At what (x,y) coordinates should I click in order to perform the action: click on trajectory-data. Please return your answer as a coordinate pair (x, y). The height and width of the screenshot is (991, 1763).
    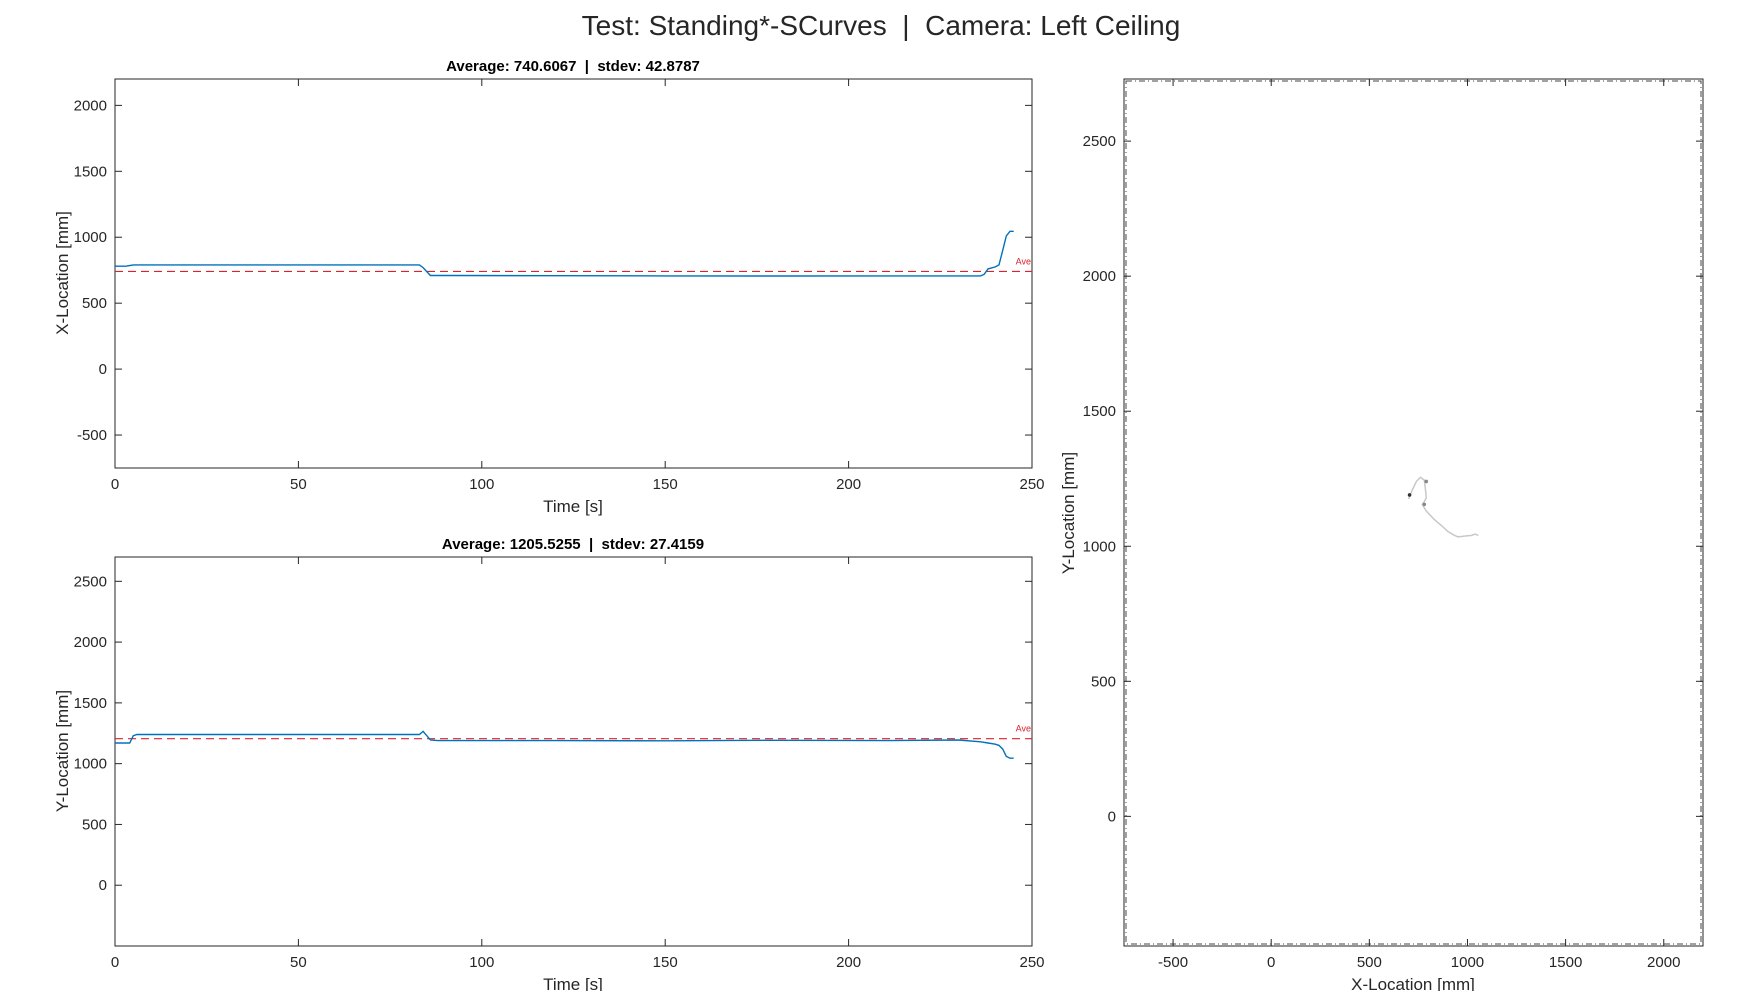
    Looking at the image, I should click on (1443, 507).